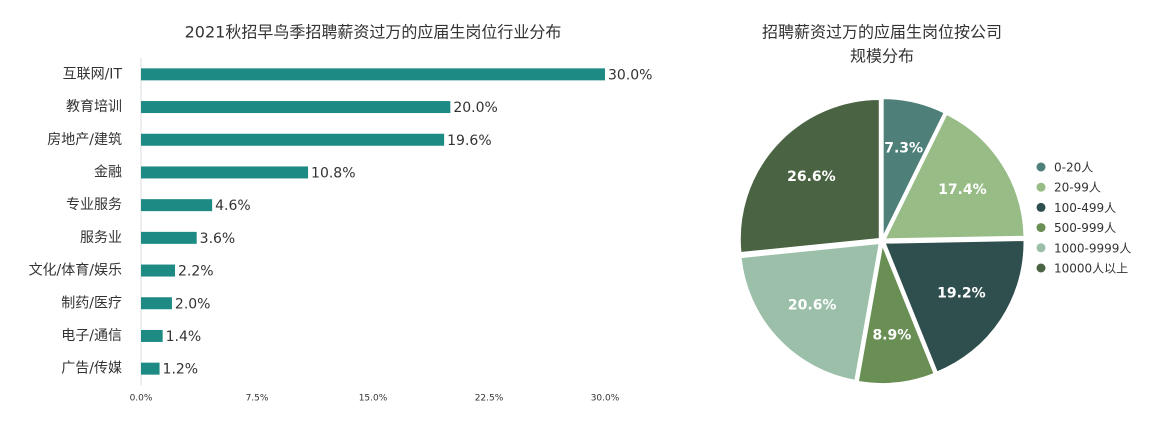 This screenshot has width=1150, height=421. Describe the element at coordinates (84, 140) in the screenshot. I see `y-tick-label: 房地产/建筑` at that location.